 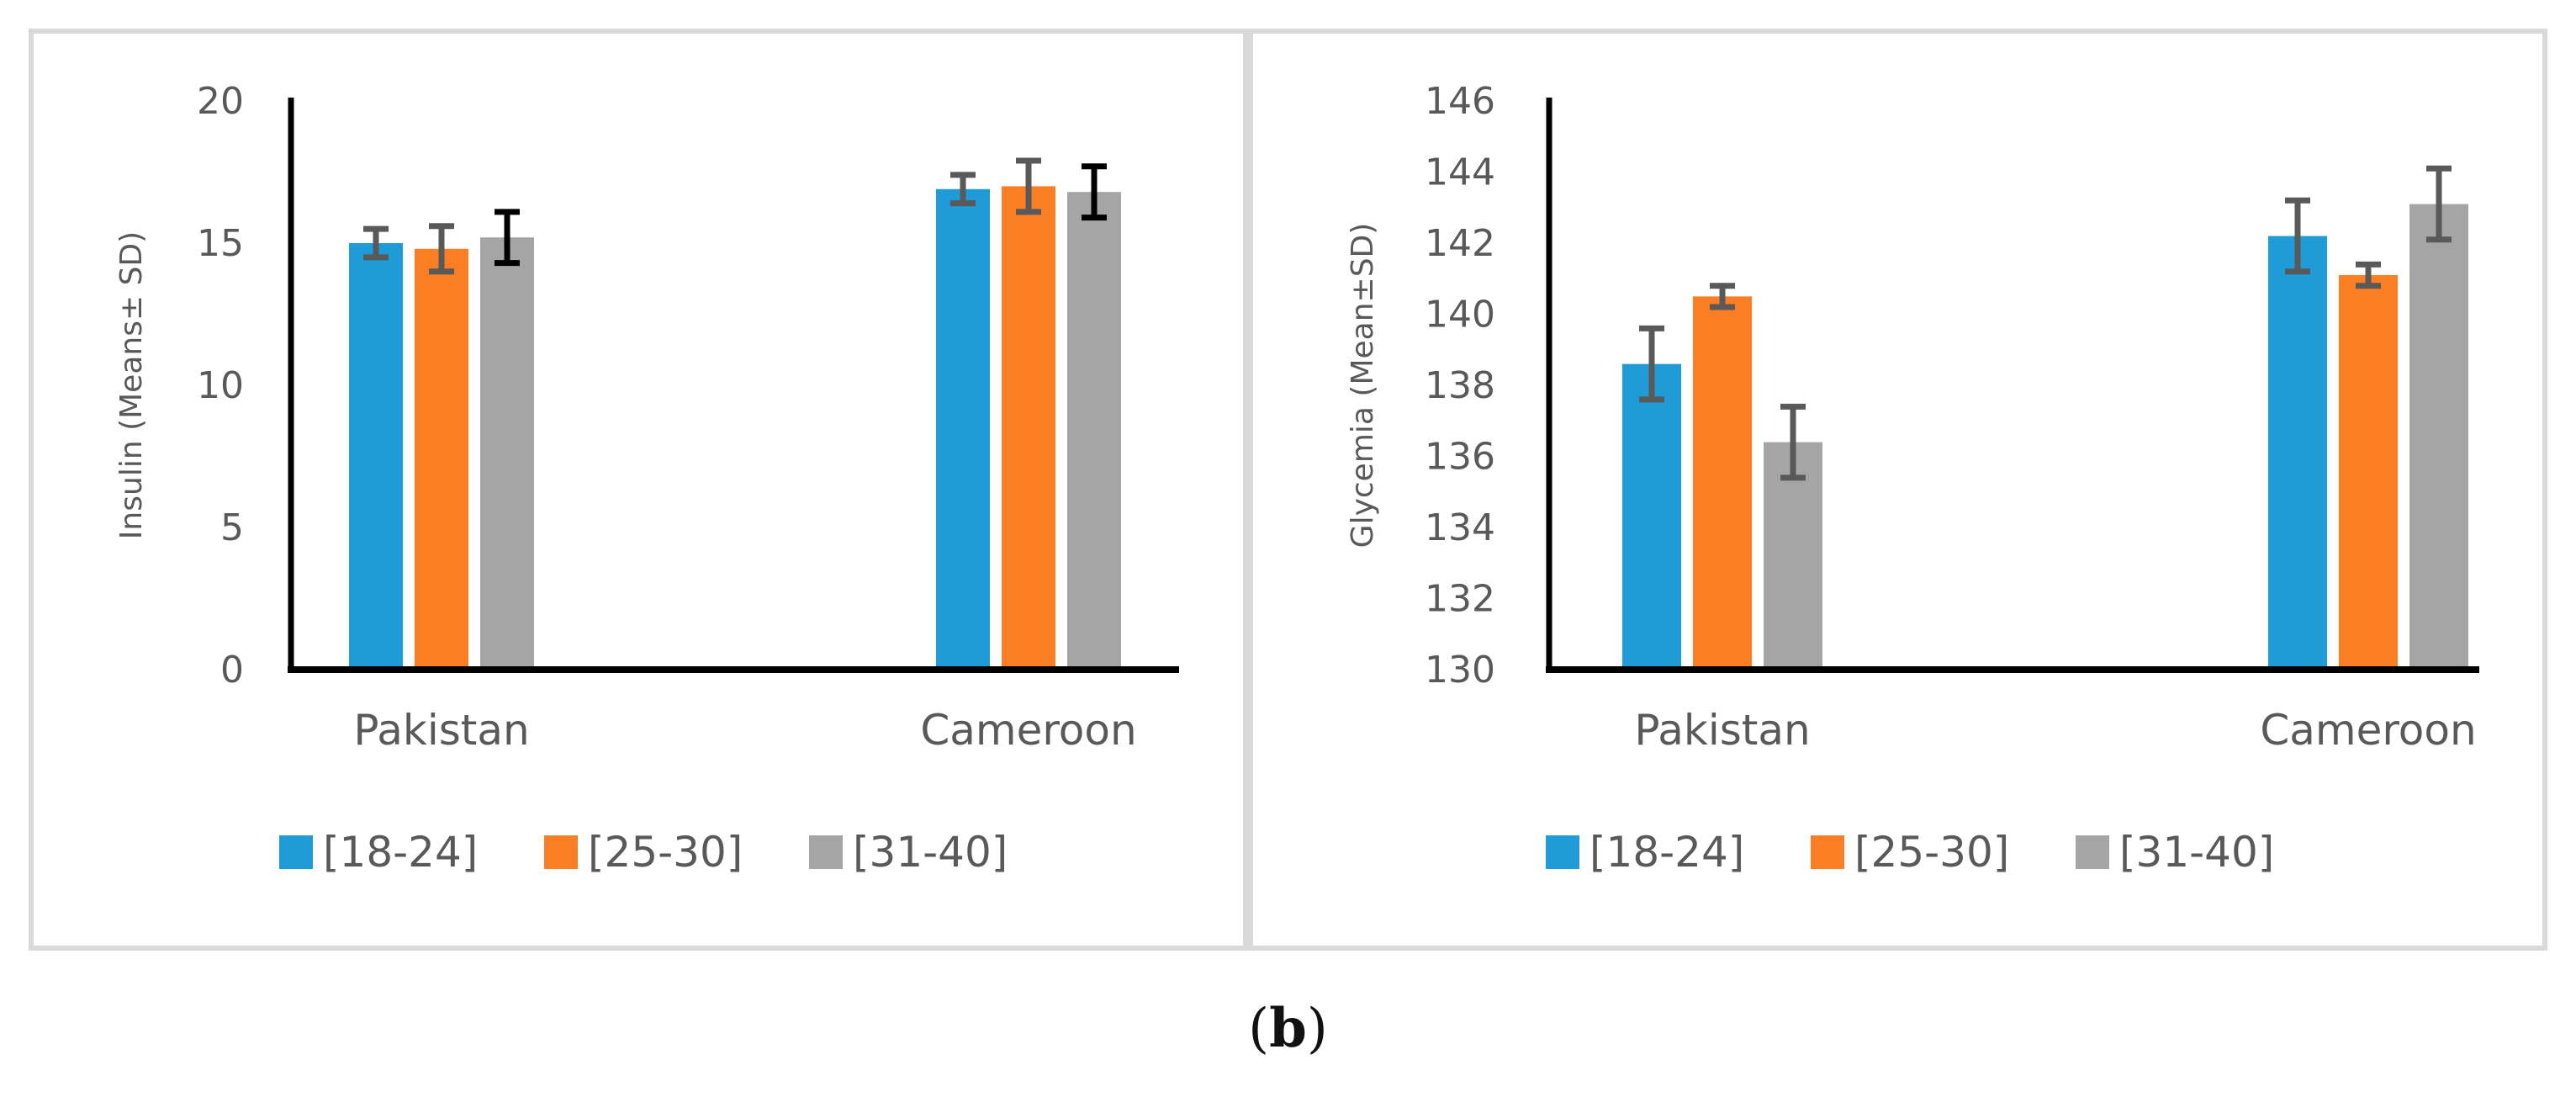 I want to click on y-tick-label-2: 134, so click(x=1460, y=527).